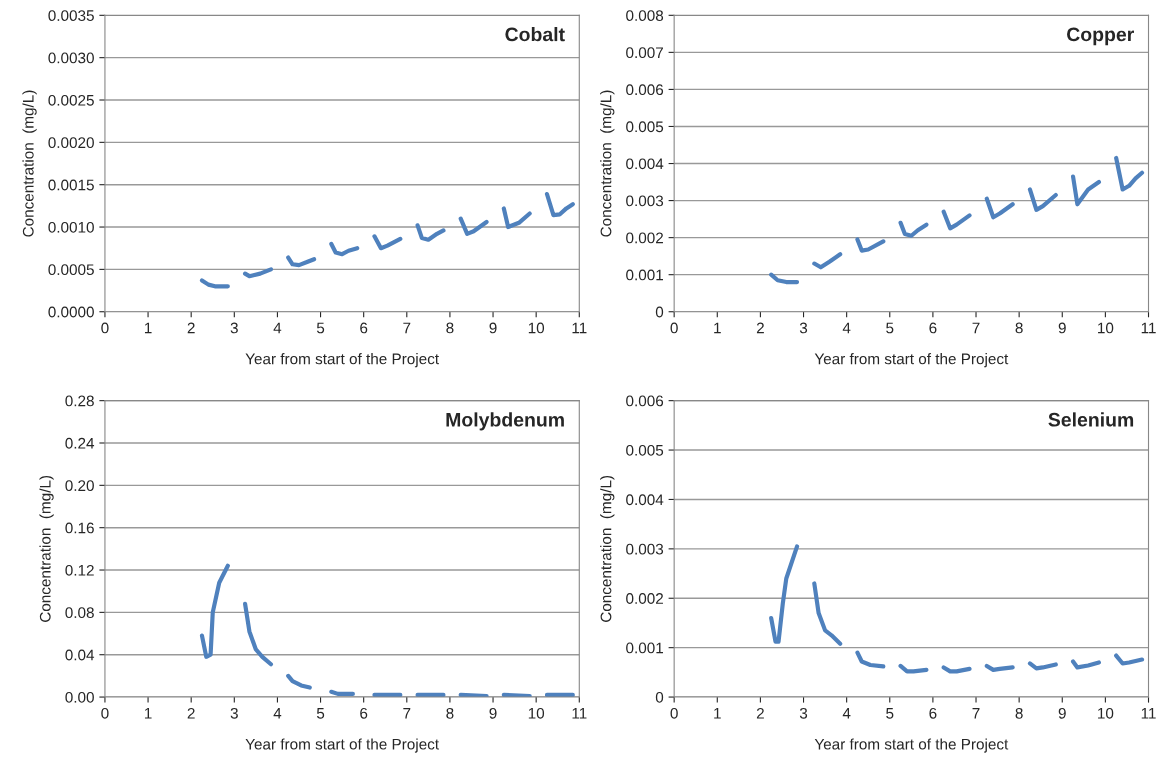 The height and width of the screenshot is (766, 1166). I want to click on y-tick-label: 0.20, so click(79, 486).